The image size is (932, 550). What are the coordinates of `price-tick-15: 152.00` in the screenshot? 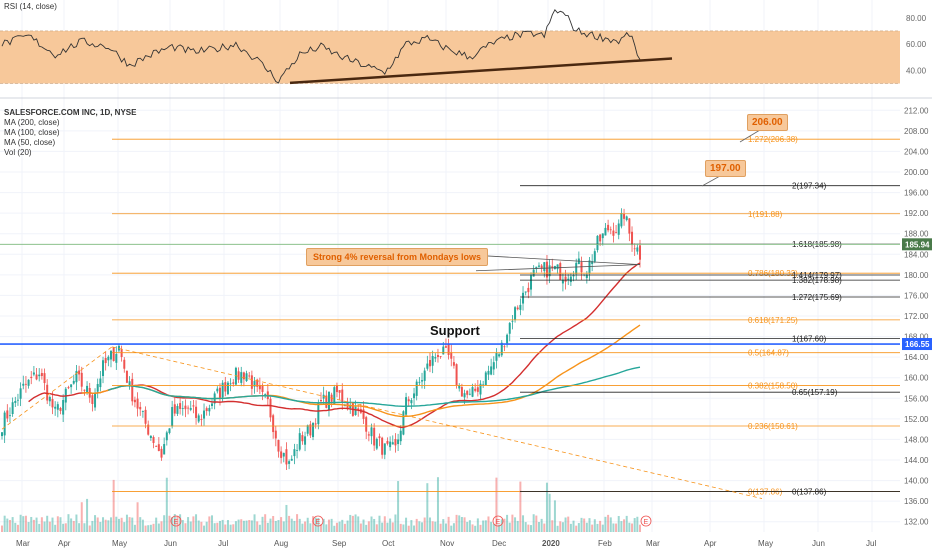 It's located at (916, 419).